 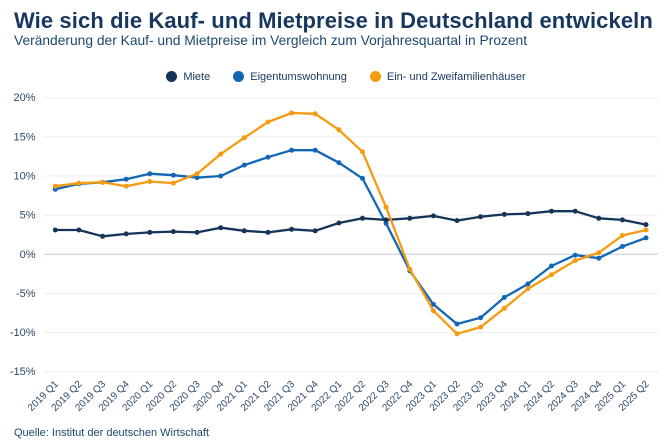 What do you see at coordinates (24, 137) in the screenshot?
I see `svg-text: 15%` at bounding box center [24, 137].